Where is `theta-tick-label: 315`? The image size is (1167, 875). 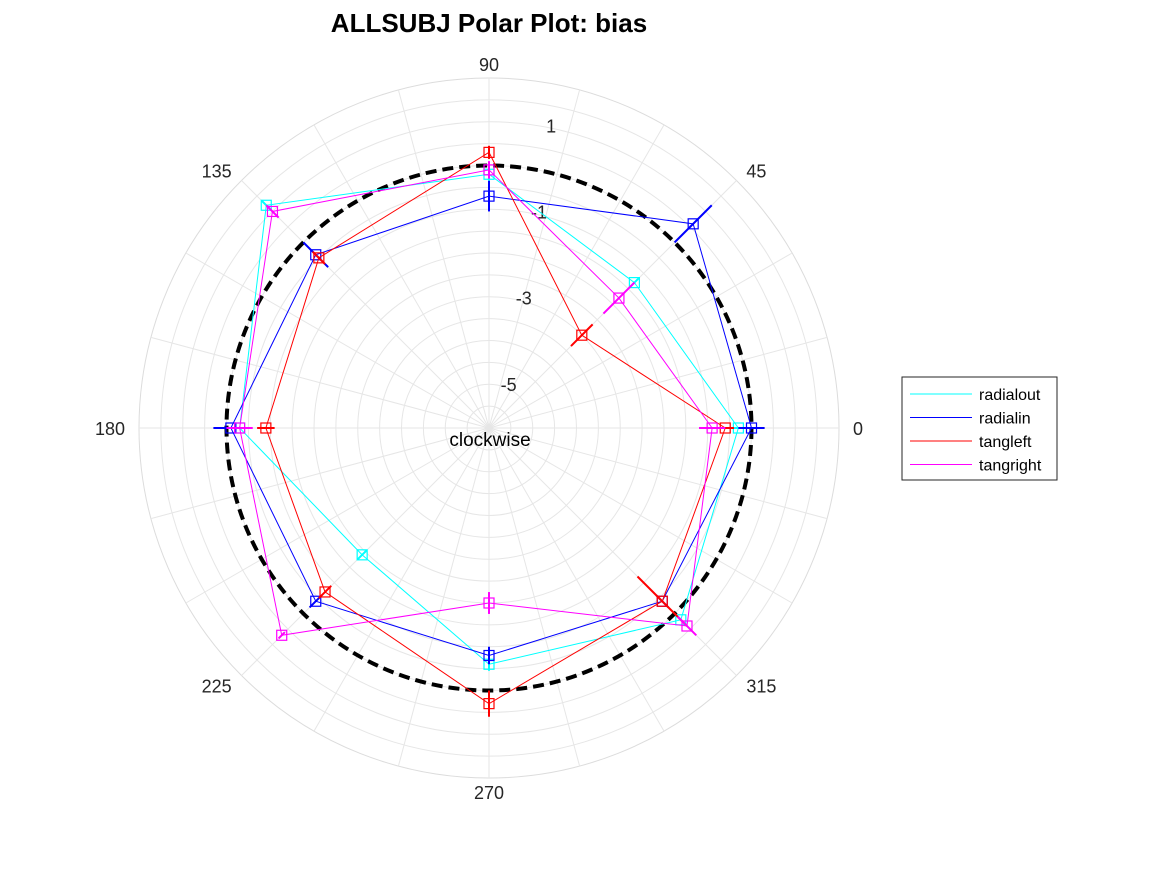 theta-tick-label: 315 is located at coordinates (761, 686).